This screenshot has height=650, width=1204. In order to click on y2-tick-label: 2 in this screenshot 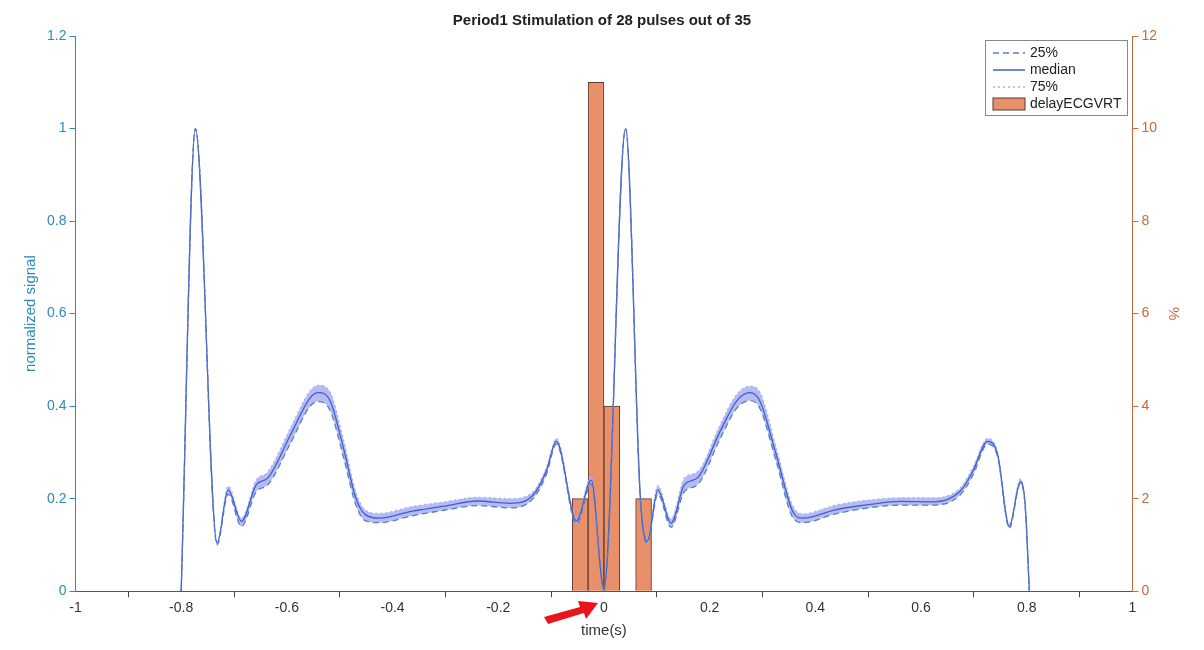, I will do `click(1145, 497)`.